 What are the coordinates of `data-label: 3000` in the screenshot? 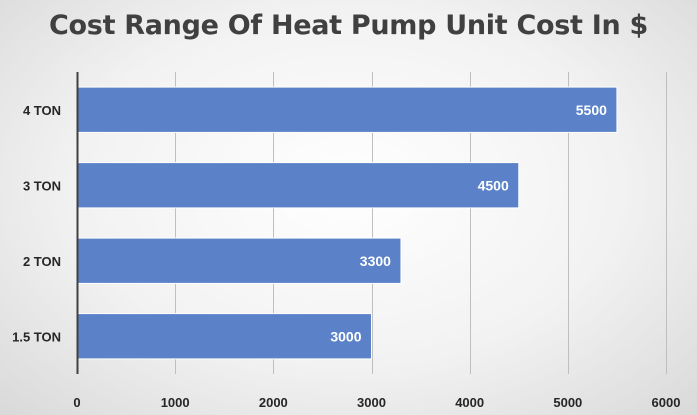 It's located at (345, 336).